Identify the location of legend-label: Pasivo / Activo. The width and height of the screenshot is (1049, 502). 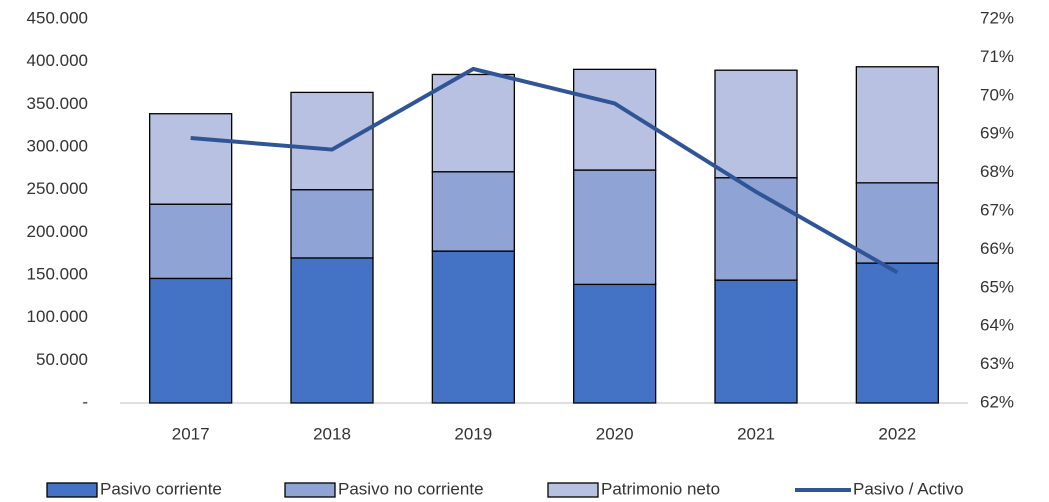
(908, 488).